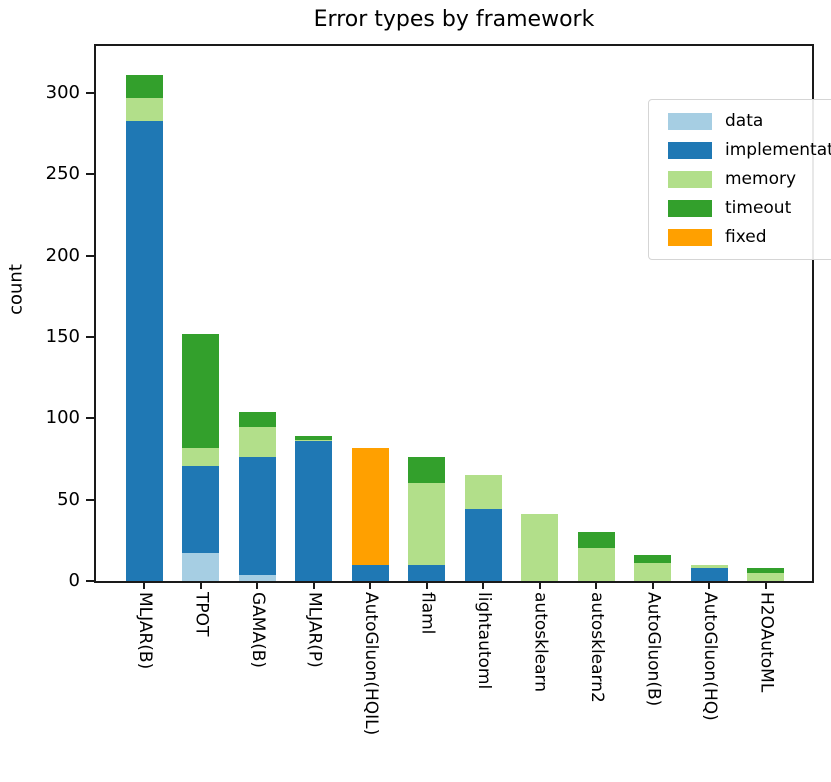 The width and height of the screenshot is (831, 782). Describe the element at coordinates (370, 506) in the screenshot. I see `bar-segment-fixed` at that location.